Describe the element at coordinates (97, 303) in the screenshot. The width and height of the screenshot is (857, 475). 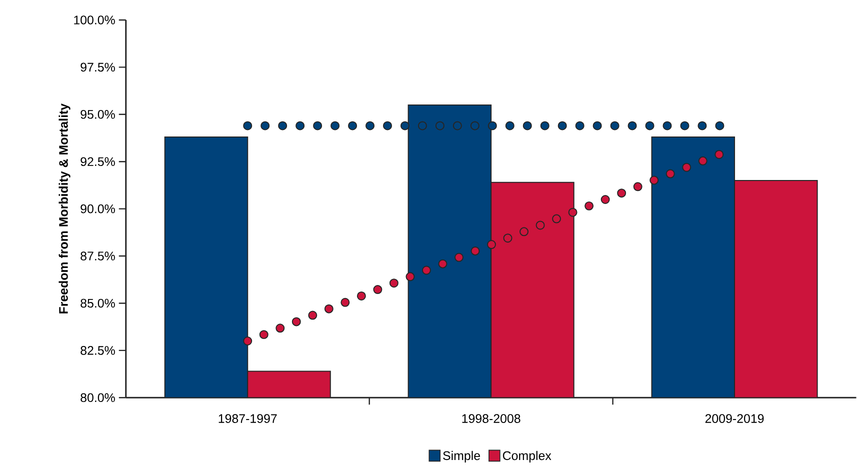
I see `y-tick-label: 85.0%` at that location.